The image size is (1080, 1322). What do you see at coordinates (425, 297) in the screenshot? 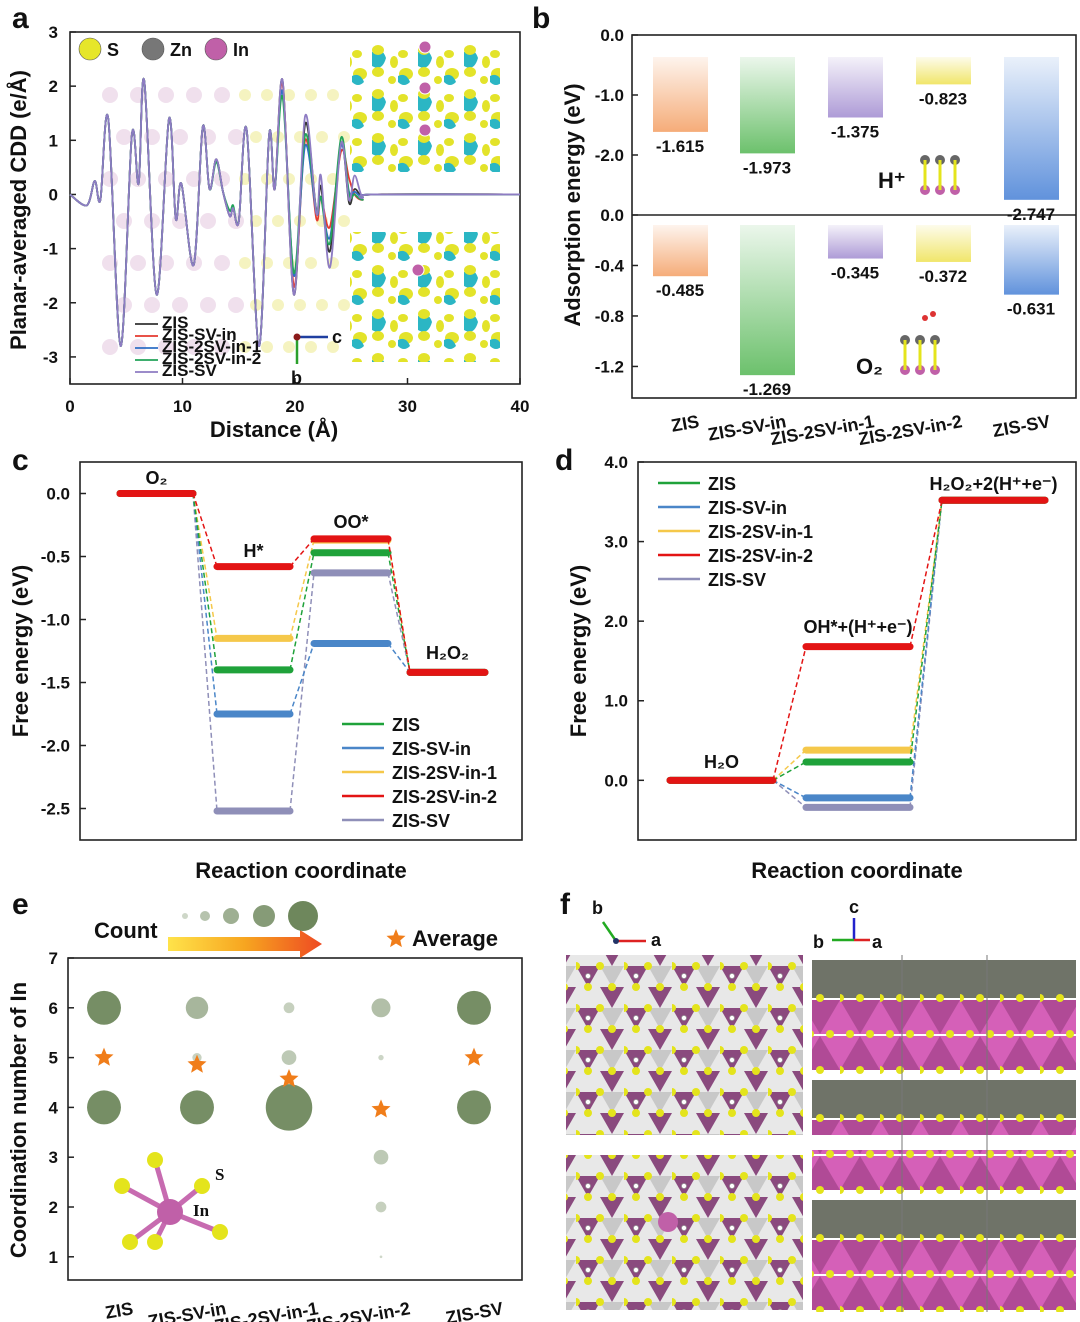
I see `cdd-inset-bottom` at bounding box center [425, 297].